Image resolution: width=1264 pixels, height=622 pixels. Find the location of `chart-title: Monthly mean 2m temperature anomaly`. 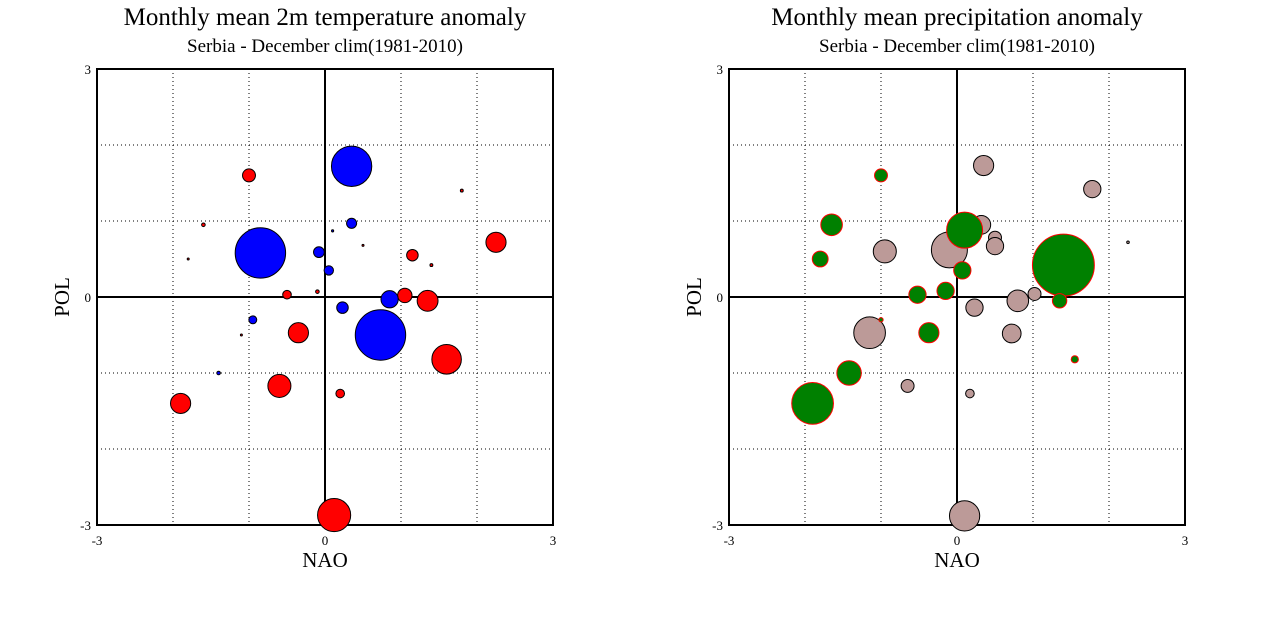

chart-title: Monthly mean 2m temperature anomaly is located at coordinates (325, 17).